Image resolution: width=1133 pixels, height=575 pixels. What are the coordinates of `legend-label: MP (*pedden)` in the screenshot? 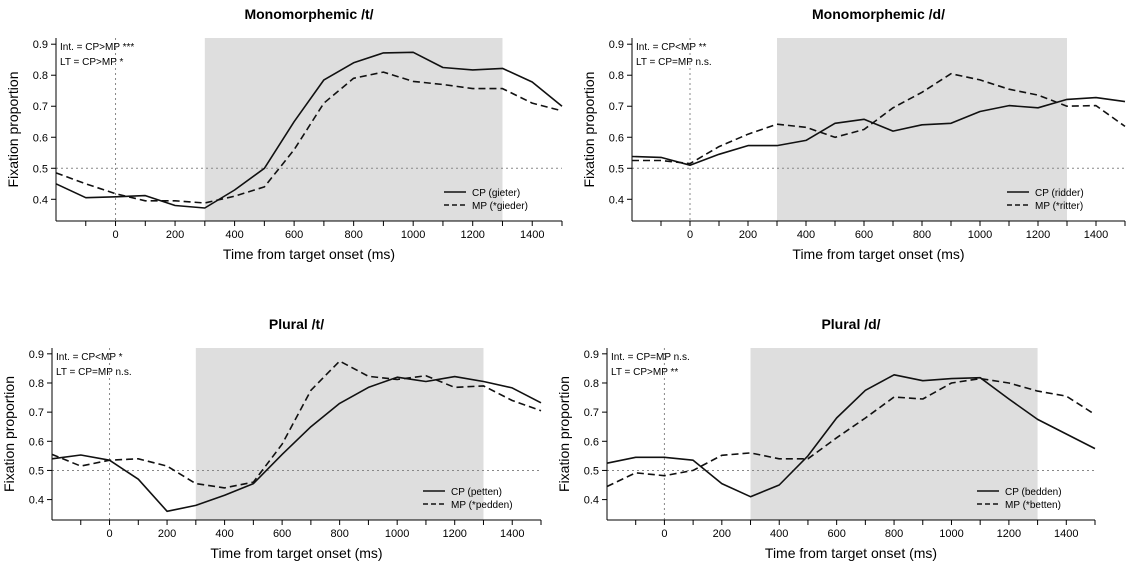 It's located at (482, 505).